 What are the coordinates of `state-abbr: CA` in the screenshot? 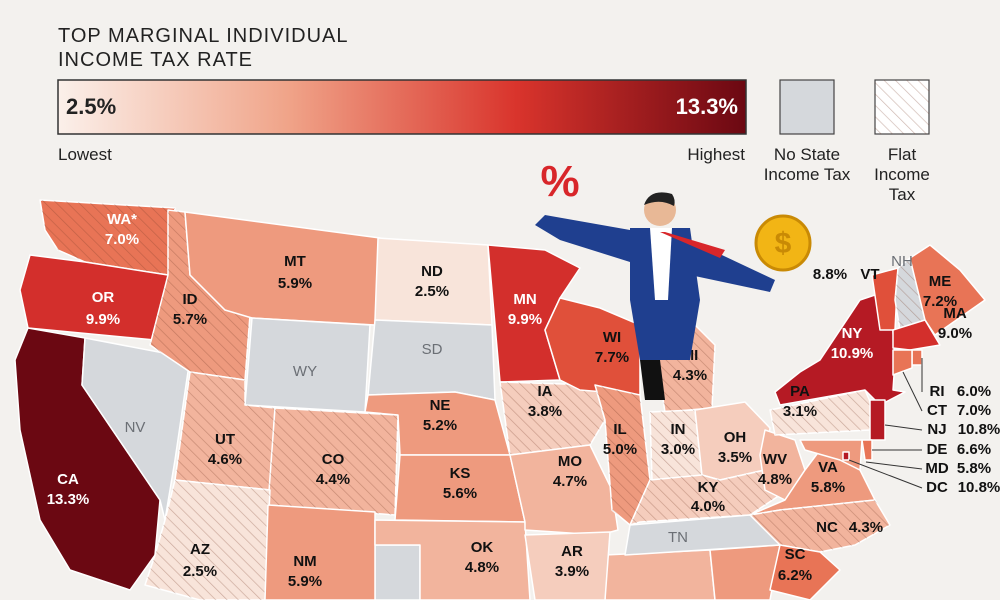 It's located at (68, 479).